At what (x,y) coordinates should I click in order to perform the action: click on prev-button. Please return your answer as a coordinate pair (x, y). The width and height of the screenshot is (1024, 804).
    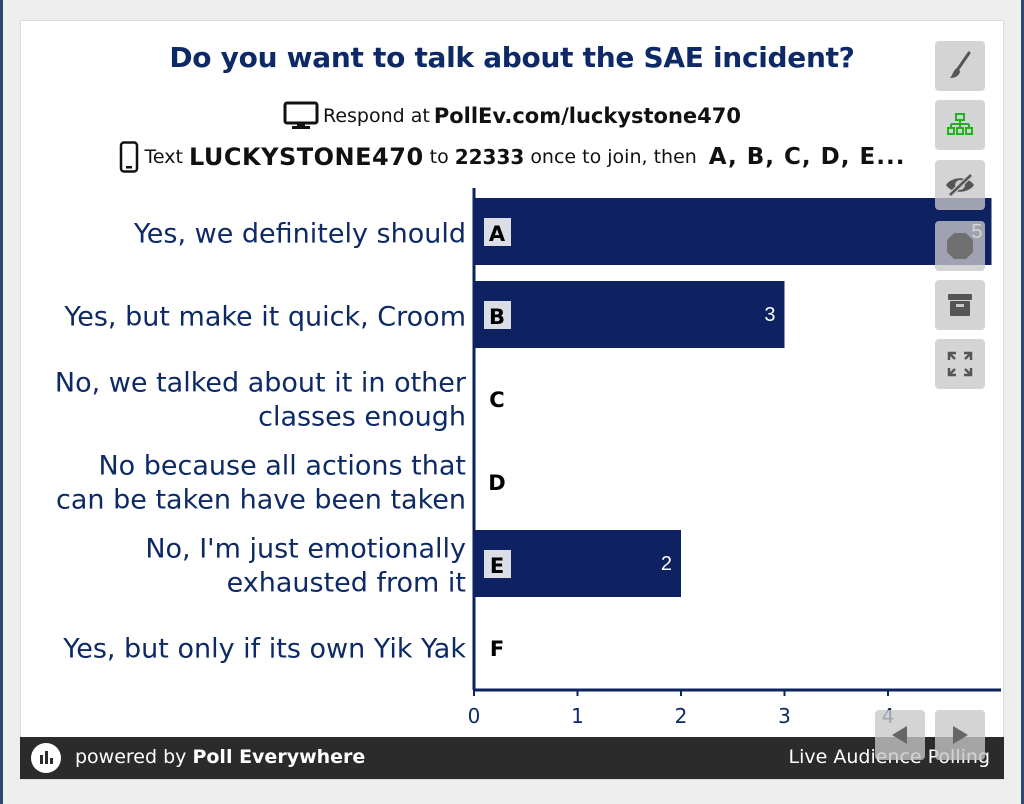
    Looking at the image, I should click on (900, 735).